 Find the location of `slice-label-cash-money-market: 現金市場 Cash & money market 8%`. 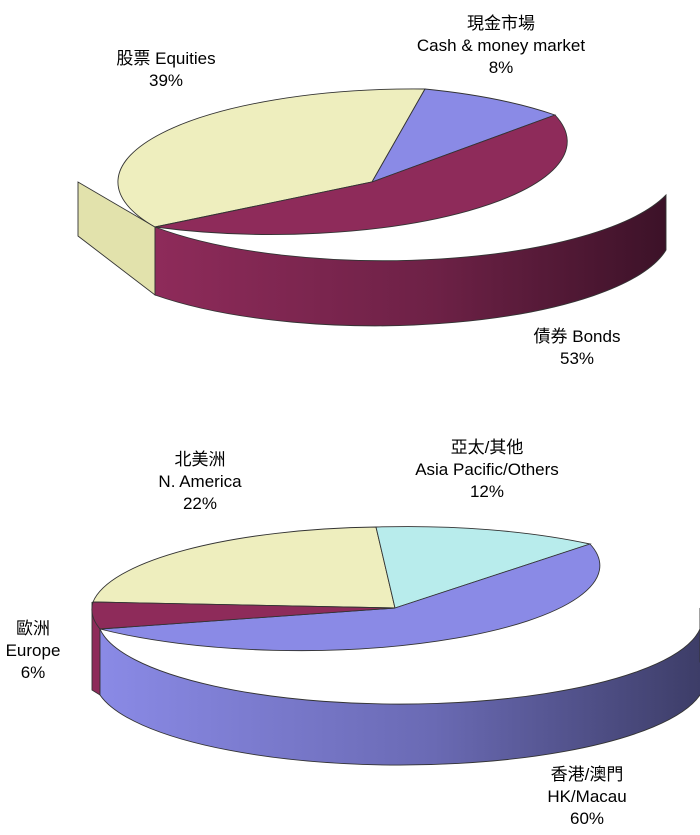

slice-label-cash-money-market: 現金市場 Cash & money market 8% is located at coordinates (501, 46).